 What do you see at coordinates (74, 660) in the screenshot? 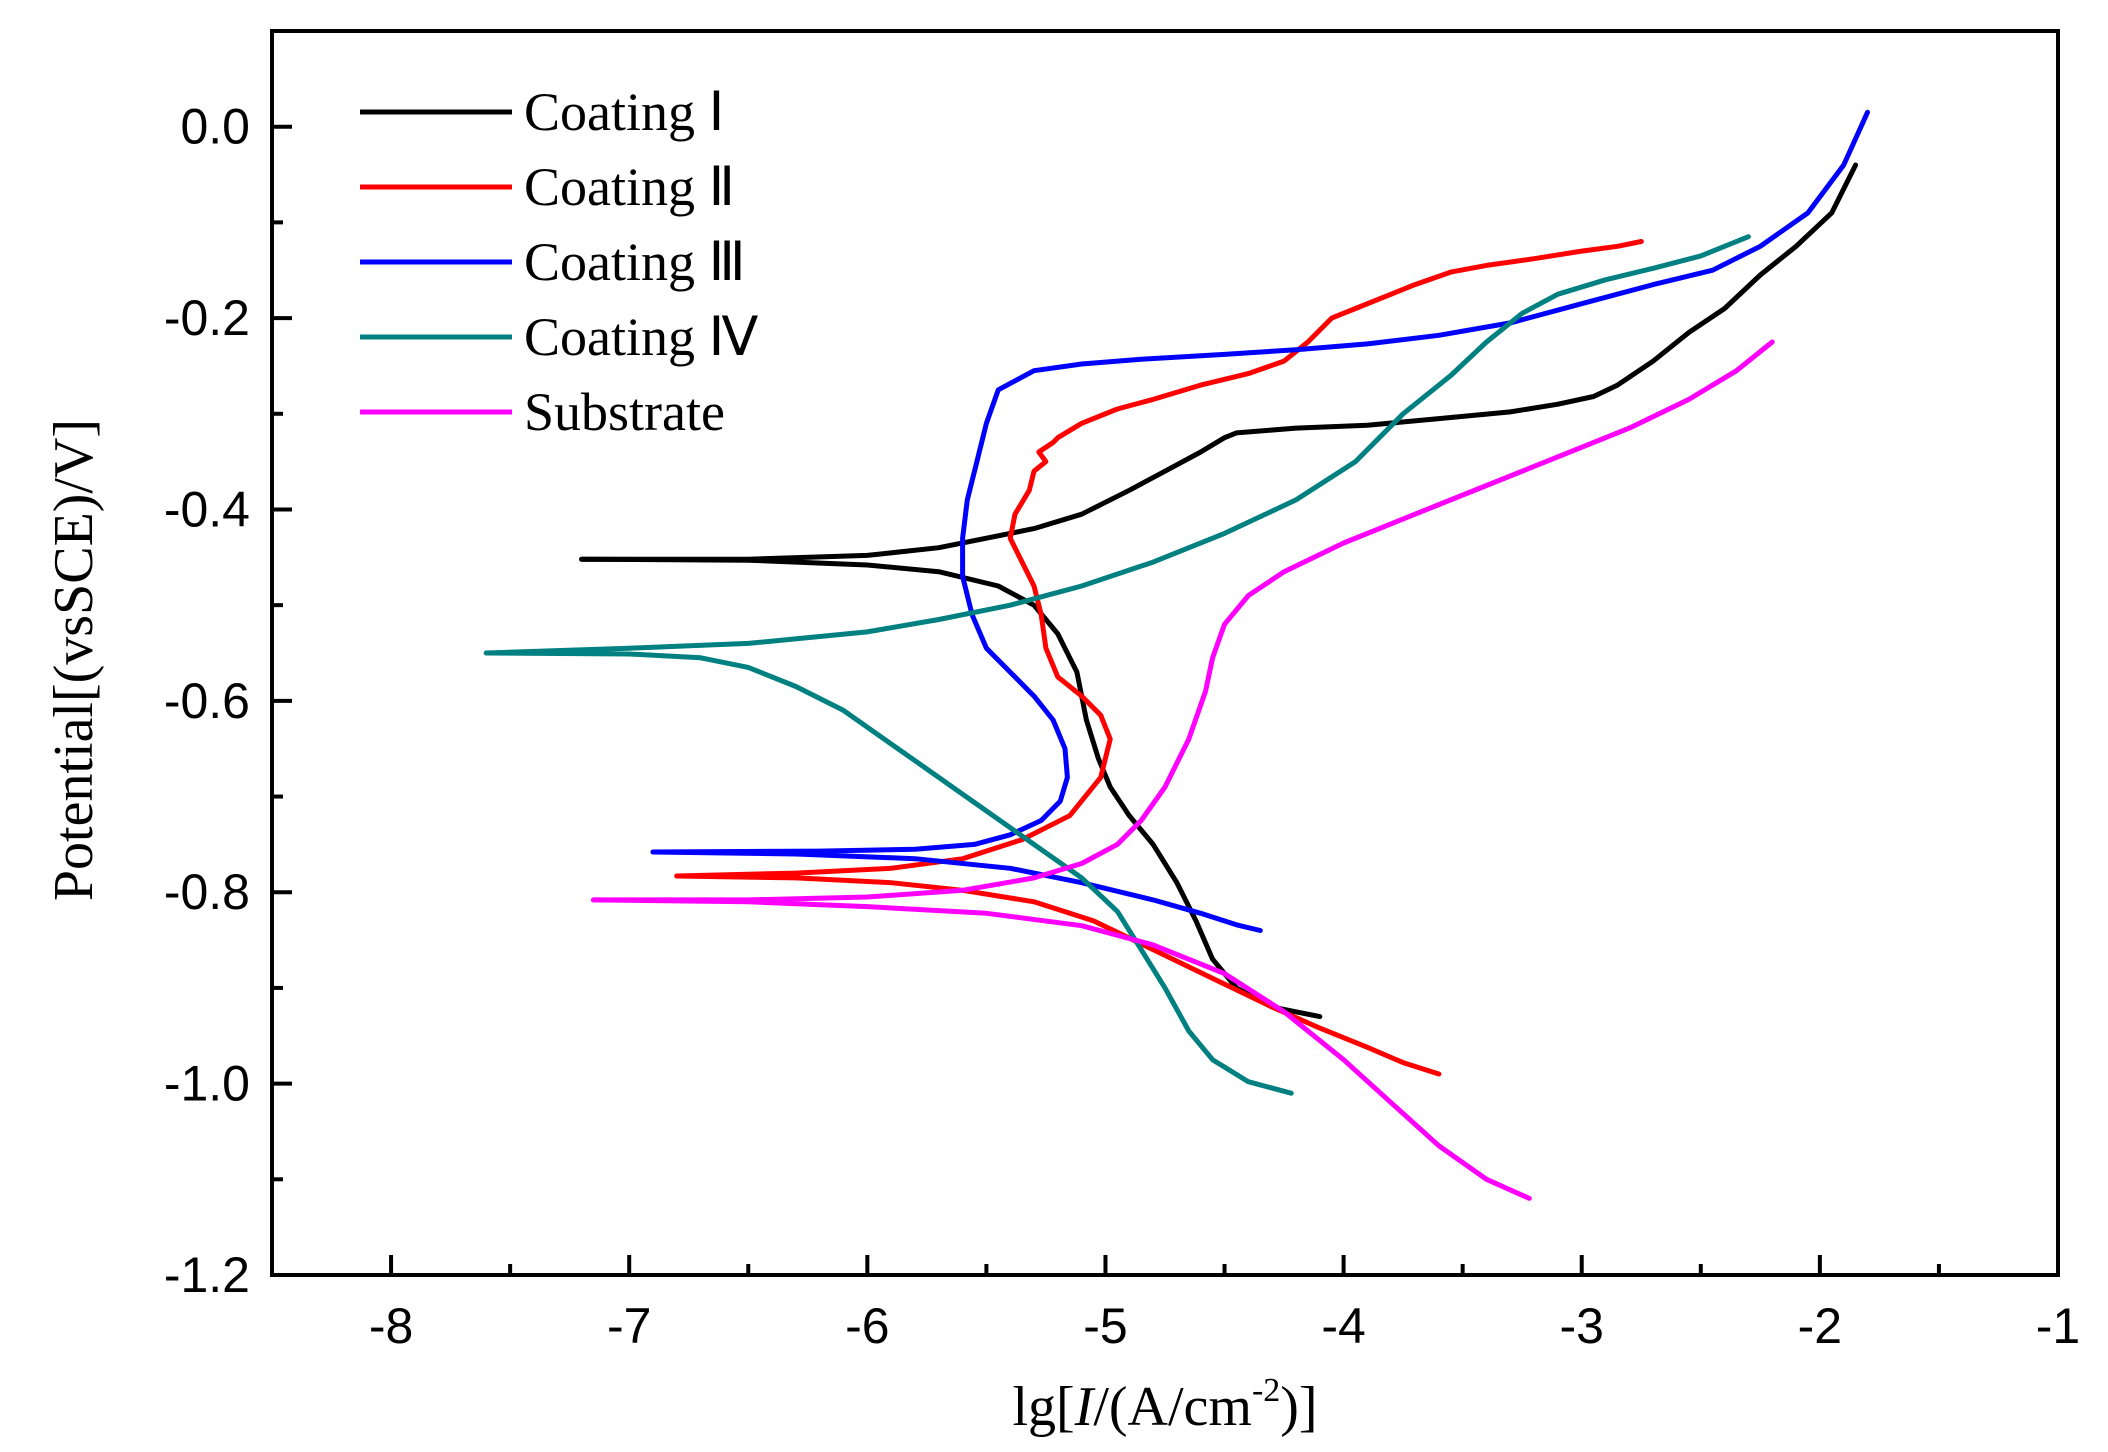
I see `y-axis-title: Potential[(vsSCE)/V]` at bounding box center [74, 660].